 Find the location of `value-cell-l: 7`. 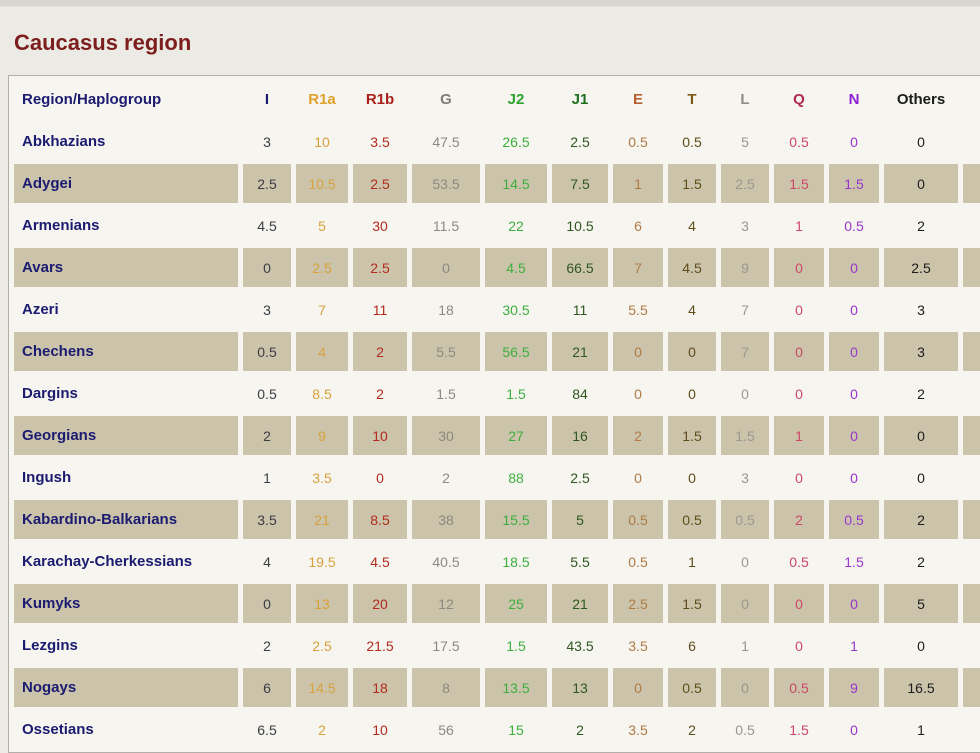

value-cell-l: 7 is located at coordinates (745, 351).